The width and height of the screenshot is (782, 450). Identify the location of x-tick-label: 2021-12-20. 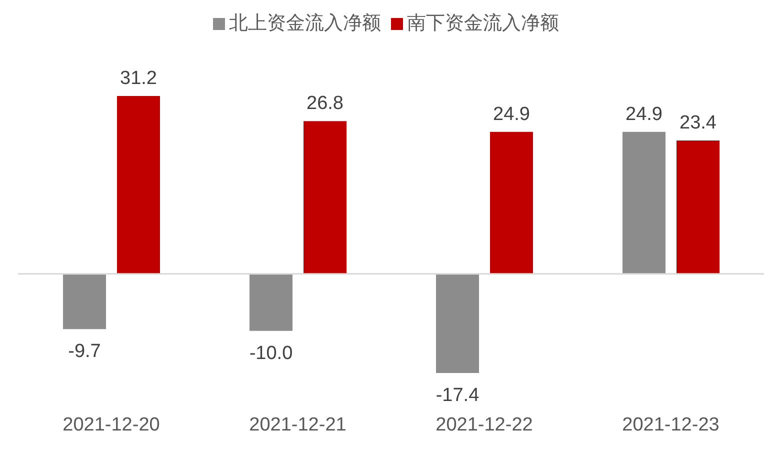
(111, 425).